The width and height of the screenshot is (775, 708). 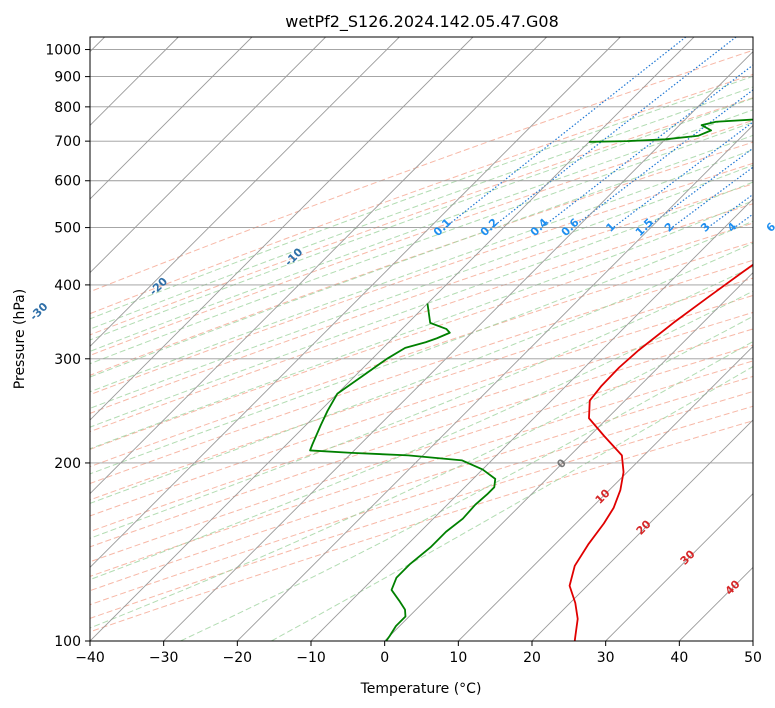 What do you see at coordinates (67, 142) in the screenshot?
I see `y-tick-label: 700` at bounding box center [67, 142].